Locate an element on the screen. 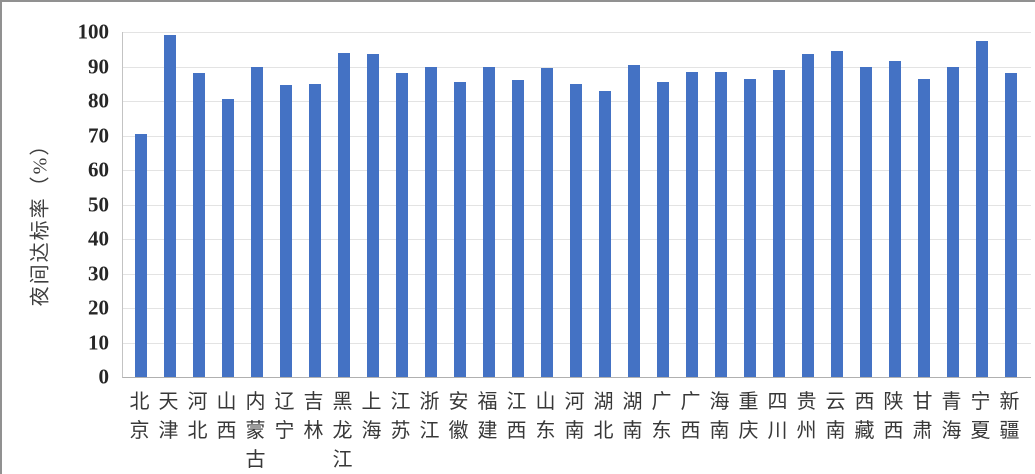  x-tick-label-湖南: 湖 南 is located at coordinates (632, 416).